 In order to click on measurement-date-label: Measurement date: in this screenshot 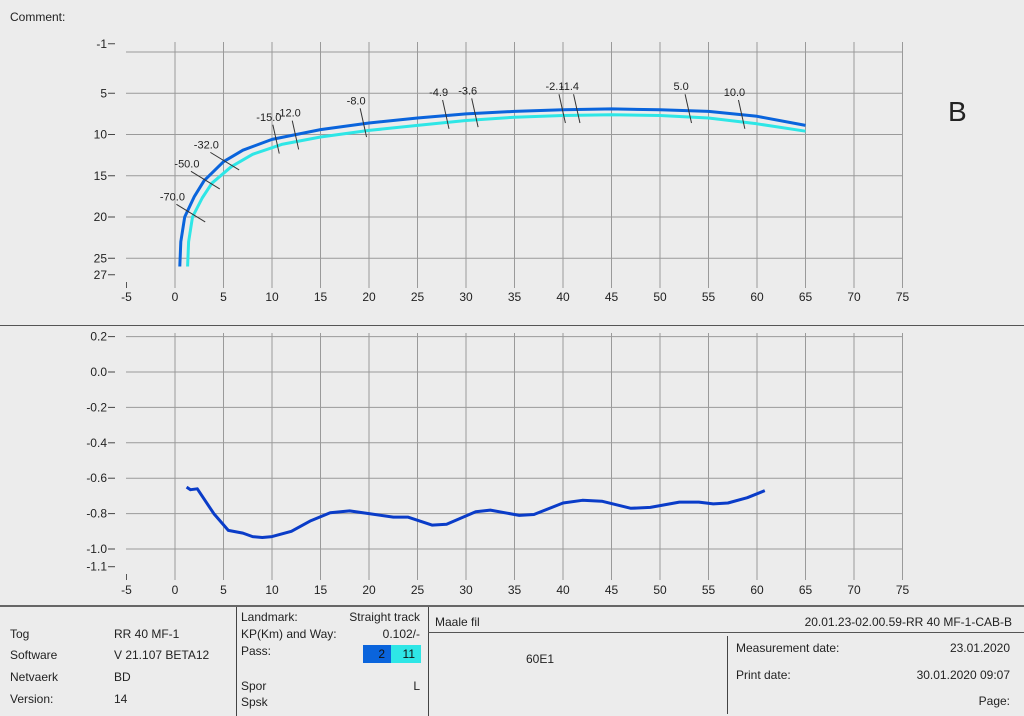, I will do `click(788, 648)`.